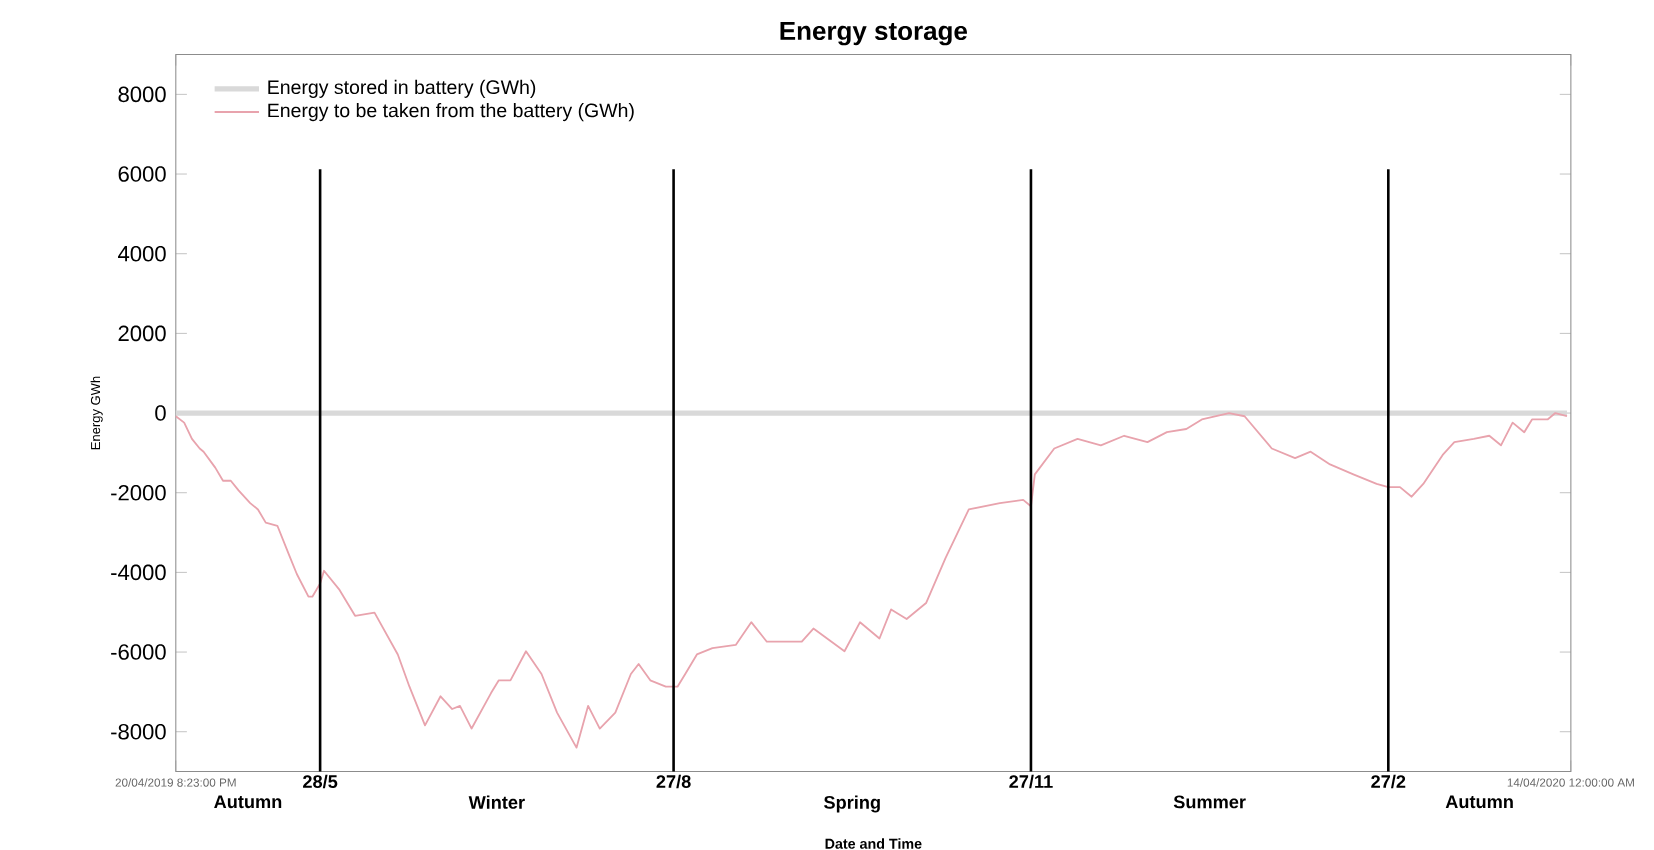  Describe the element at coordinates (402, 89) in the screenshot. I see `legend-label: Energy stored in battery (GWh)` at that location.